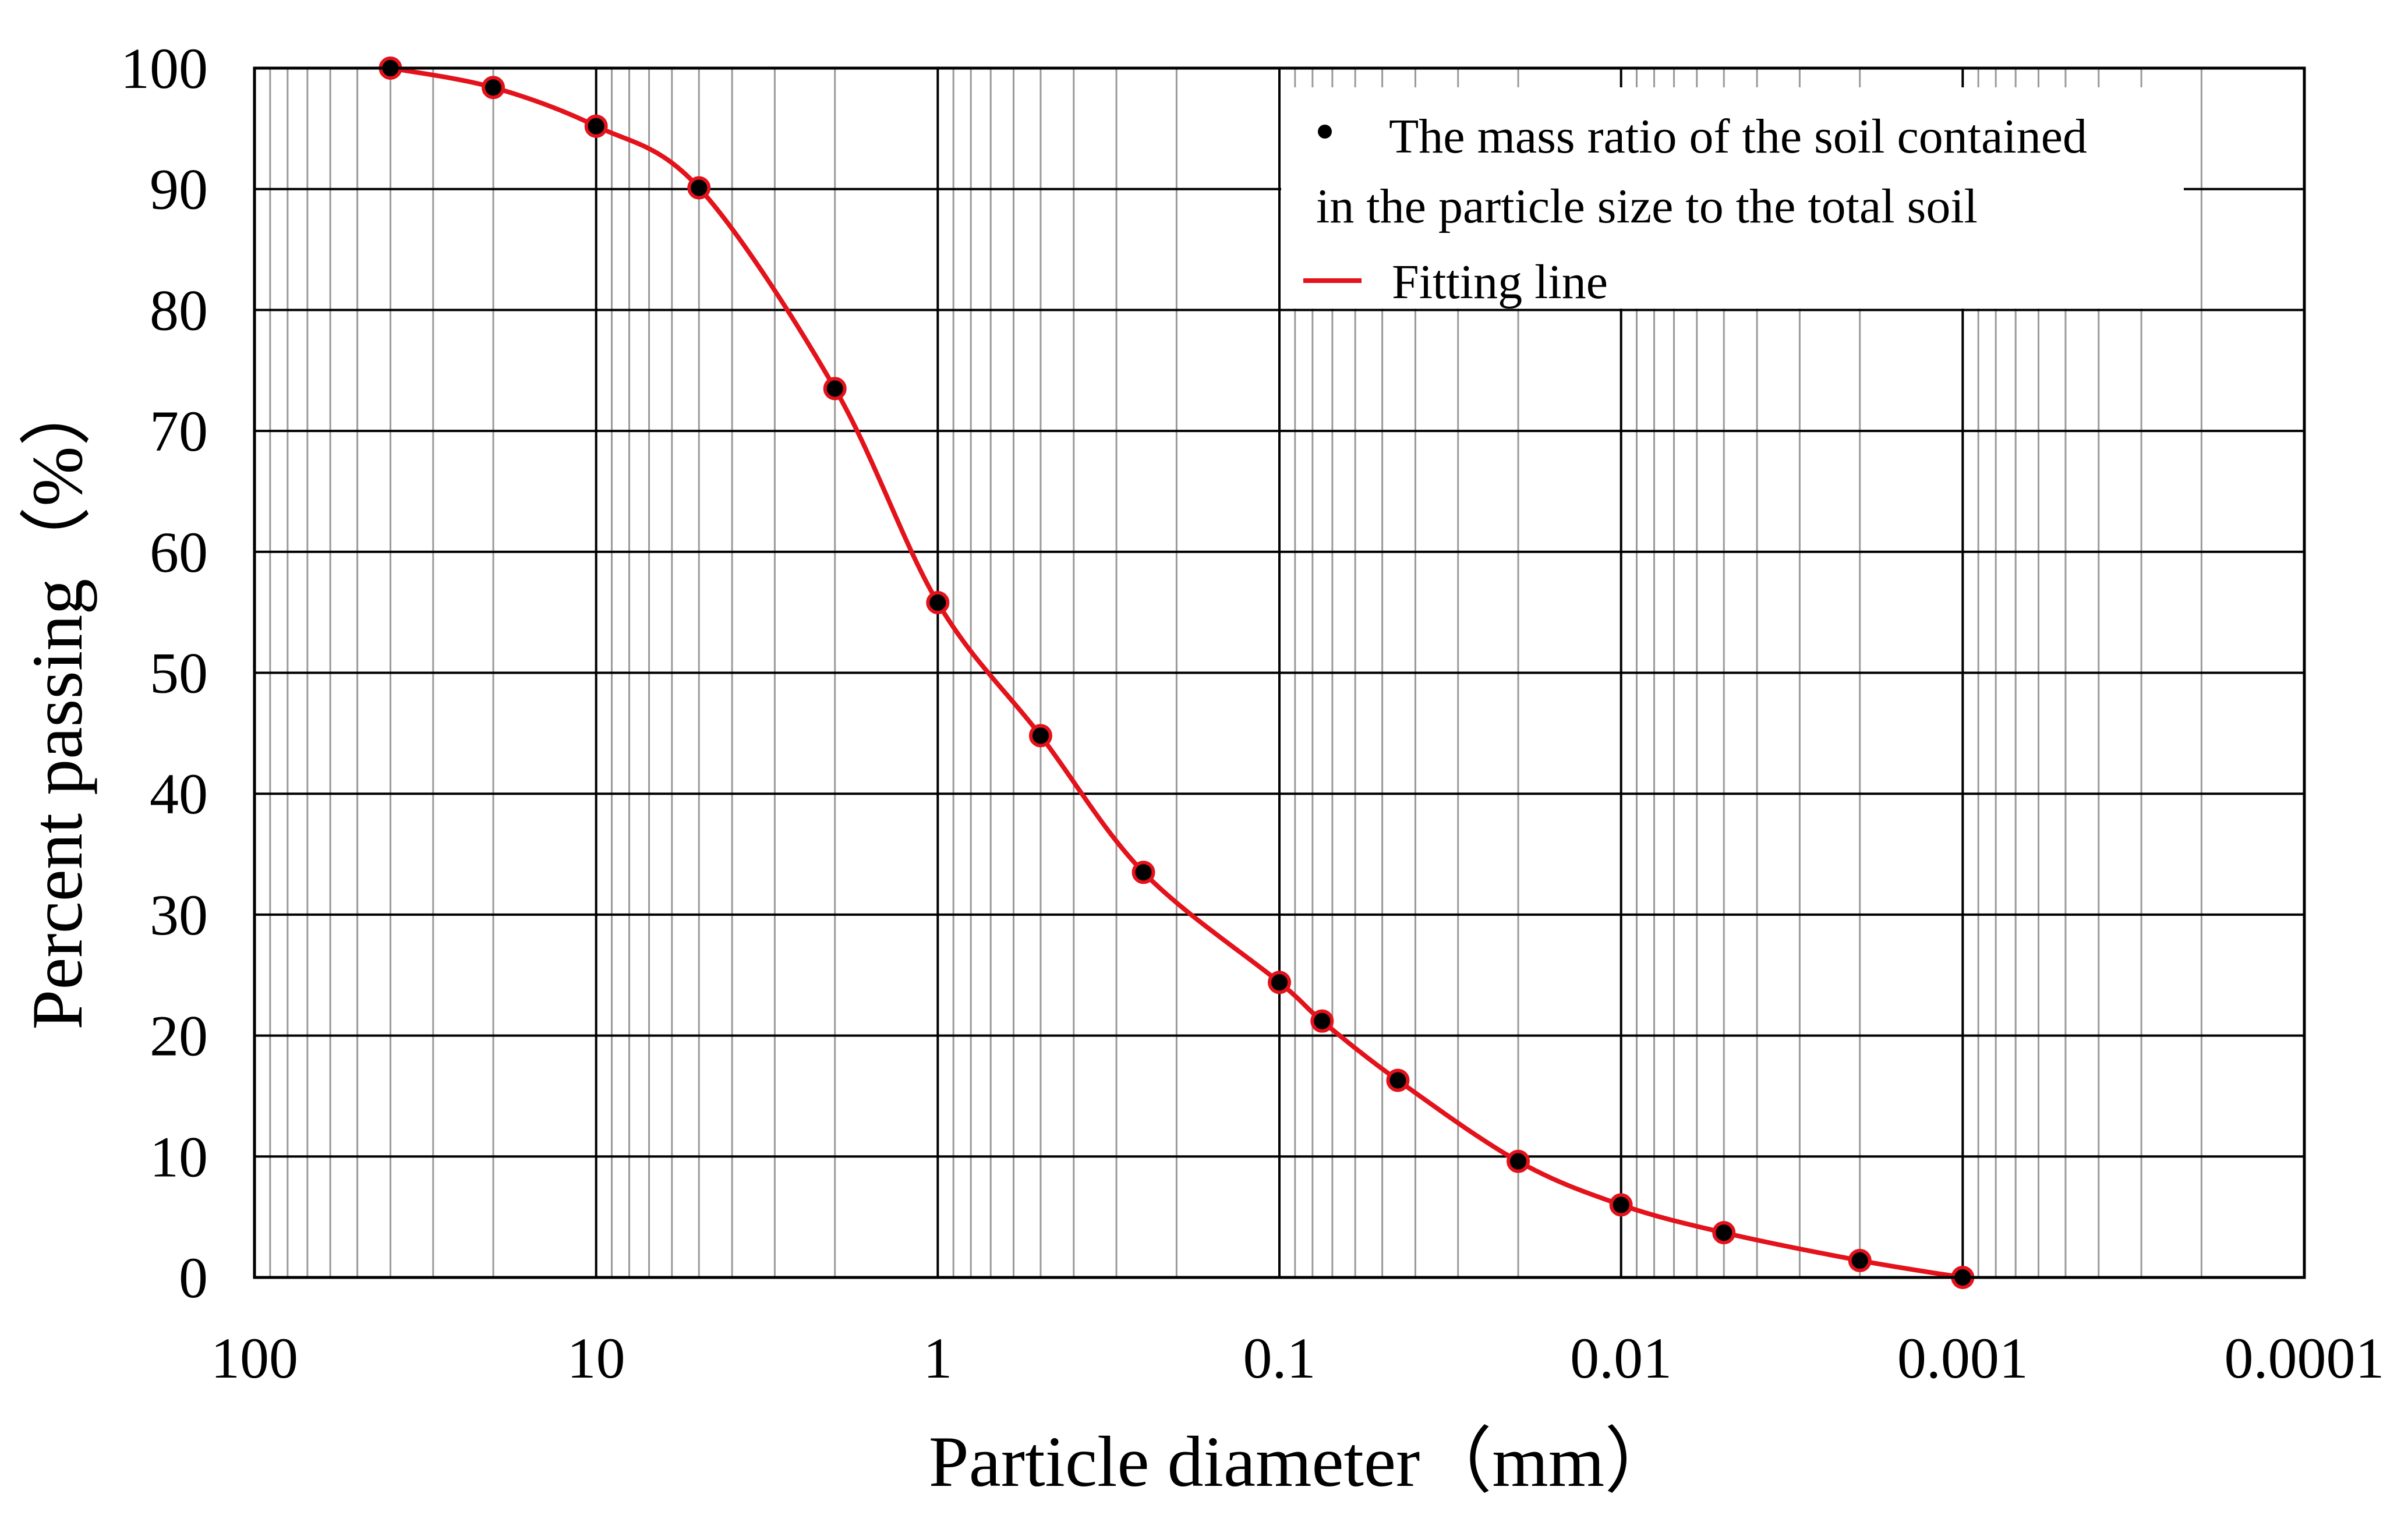  What do you see at coordinates (596, 1358) in the screenshot?
I see `x-tick-label: 10` at bounding box center [596, 1358].